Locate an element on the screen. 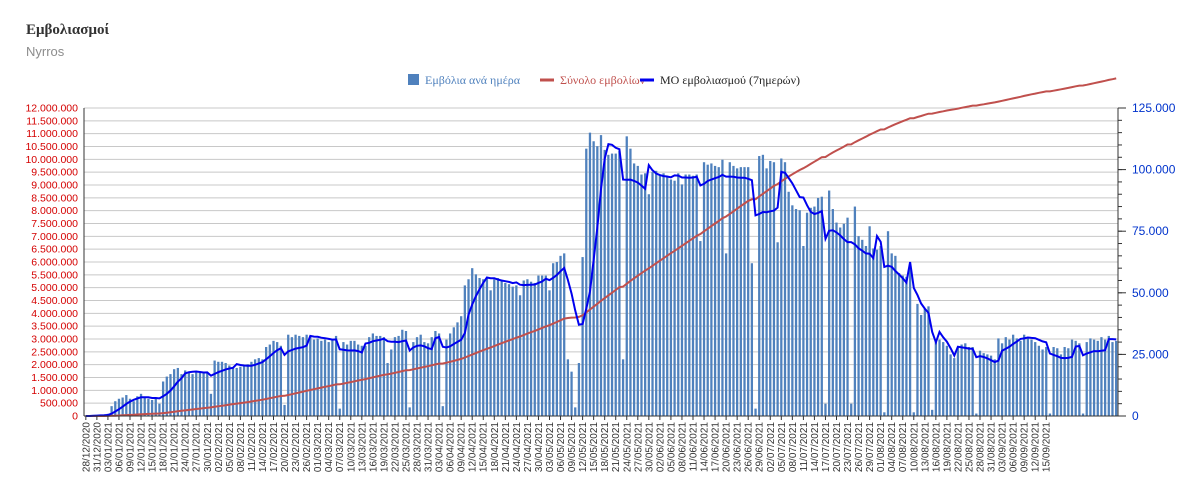 The width and height of the screenshot is (1200, 501). left-axis-tick-label: 4.500.000 is located at coordinates (54, 301).